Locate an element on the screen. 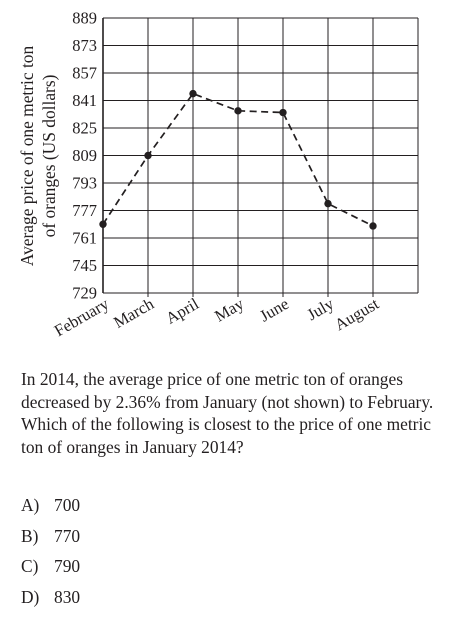  choice-value: 770 is located at coordinates (67, 535).